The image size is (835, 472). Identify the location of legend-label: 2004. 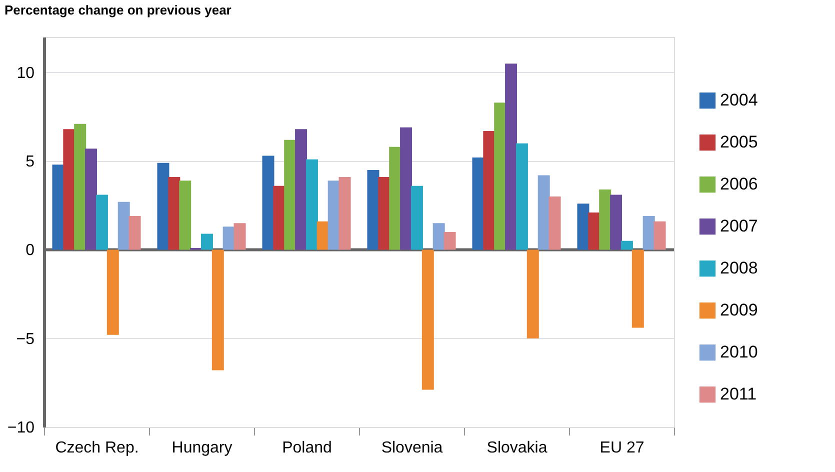
(739, 100).